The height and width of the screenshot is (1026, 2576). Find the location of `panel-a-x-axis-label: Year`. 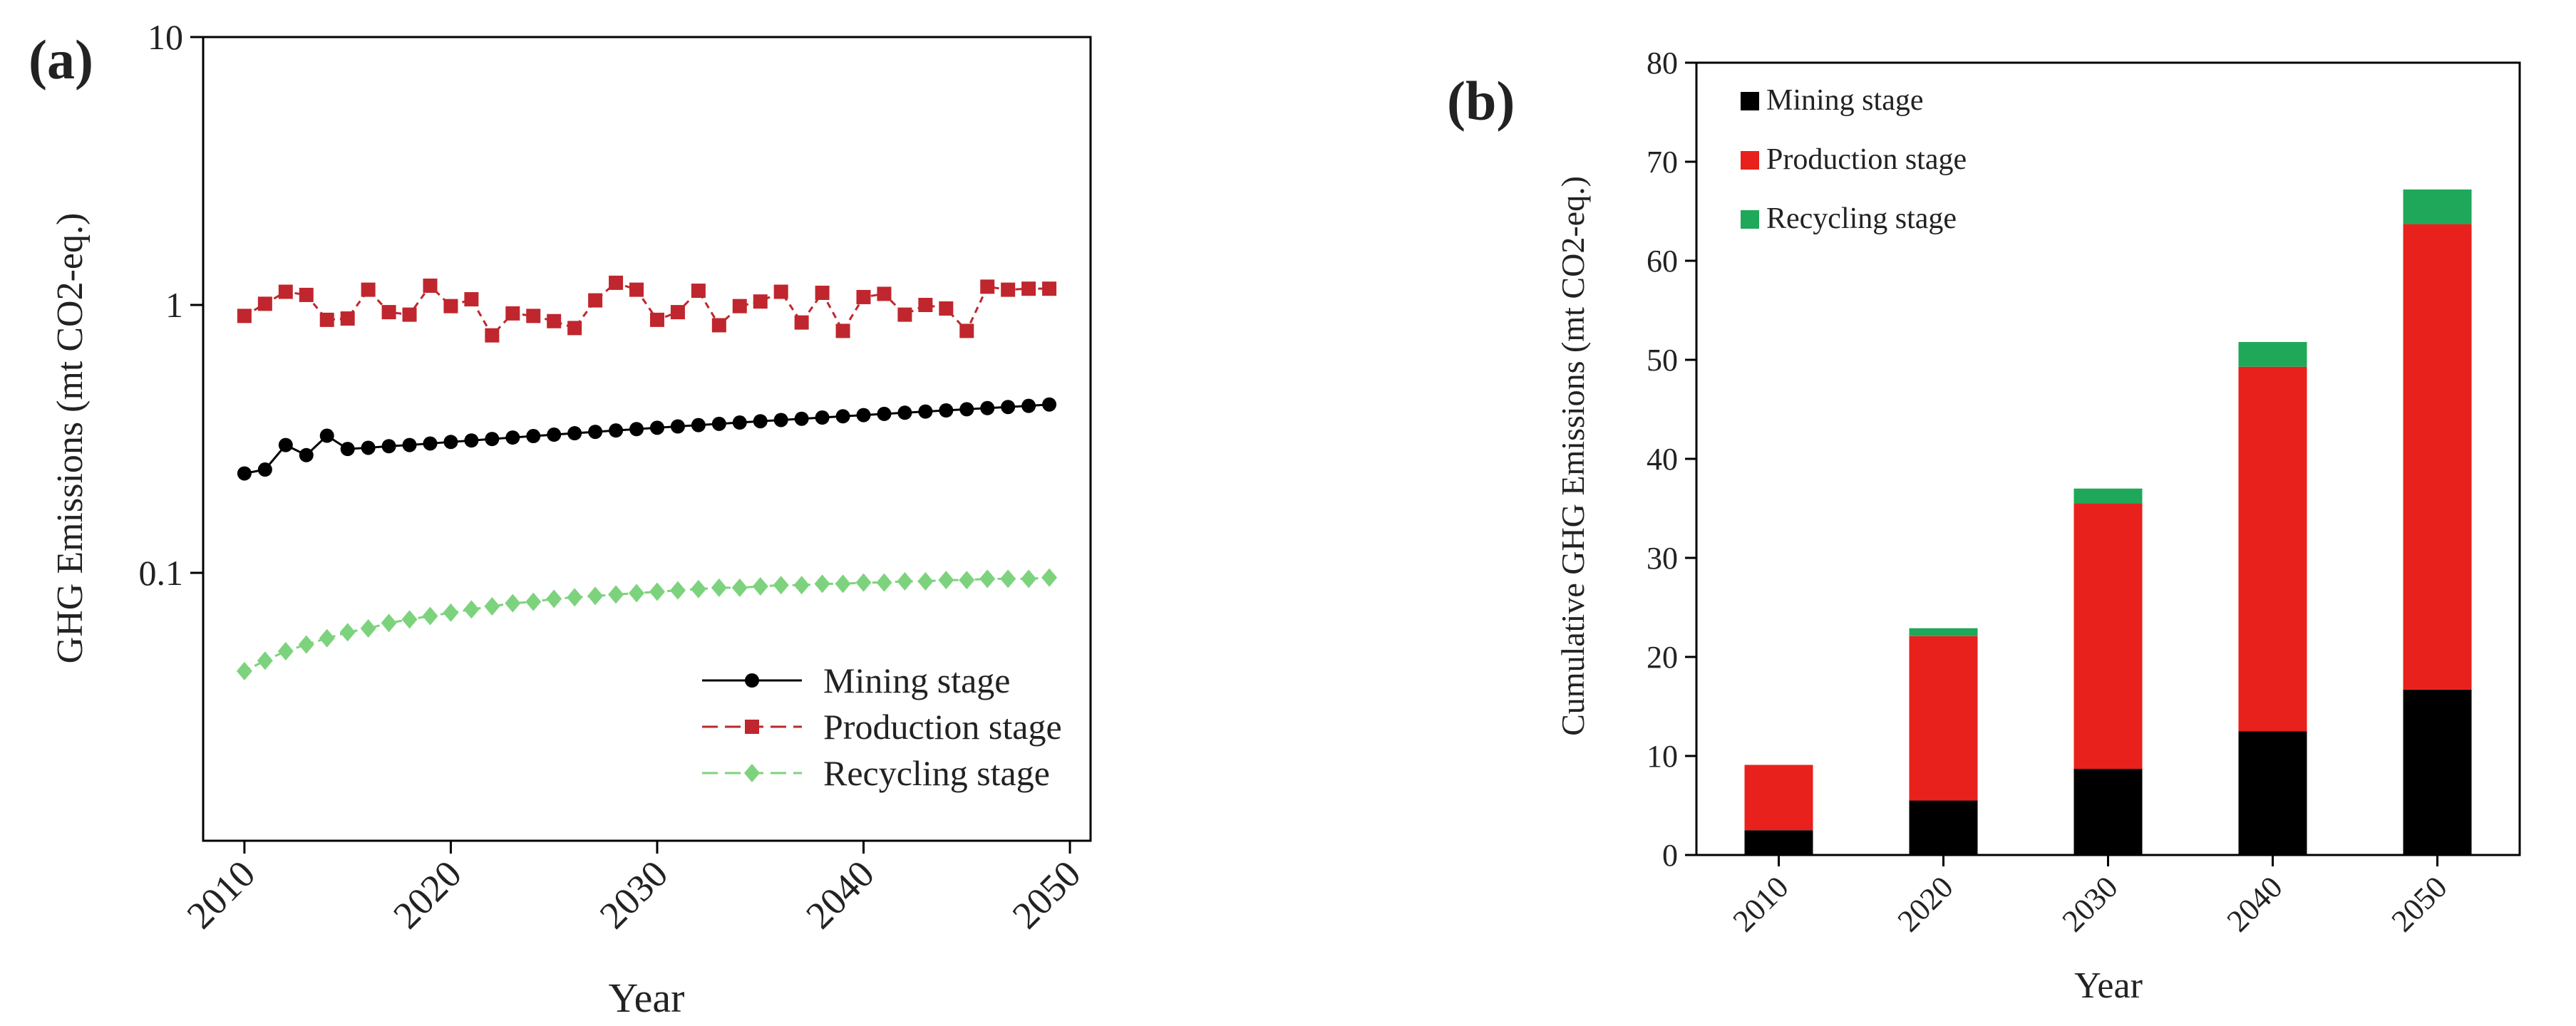

panel-a-x-axis-label: Year is located at coordinates (647, 998).